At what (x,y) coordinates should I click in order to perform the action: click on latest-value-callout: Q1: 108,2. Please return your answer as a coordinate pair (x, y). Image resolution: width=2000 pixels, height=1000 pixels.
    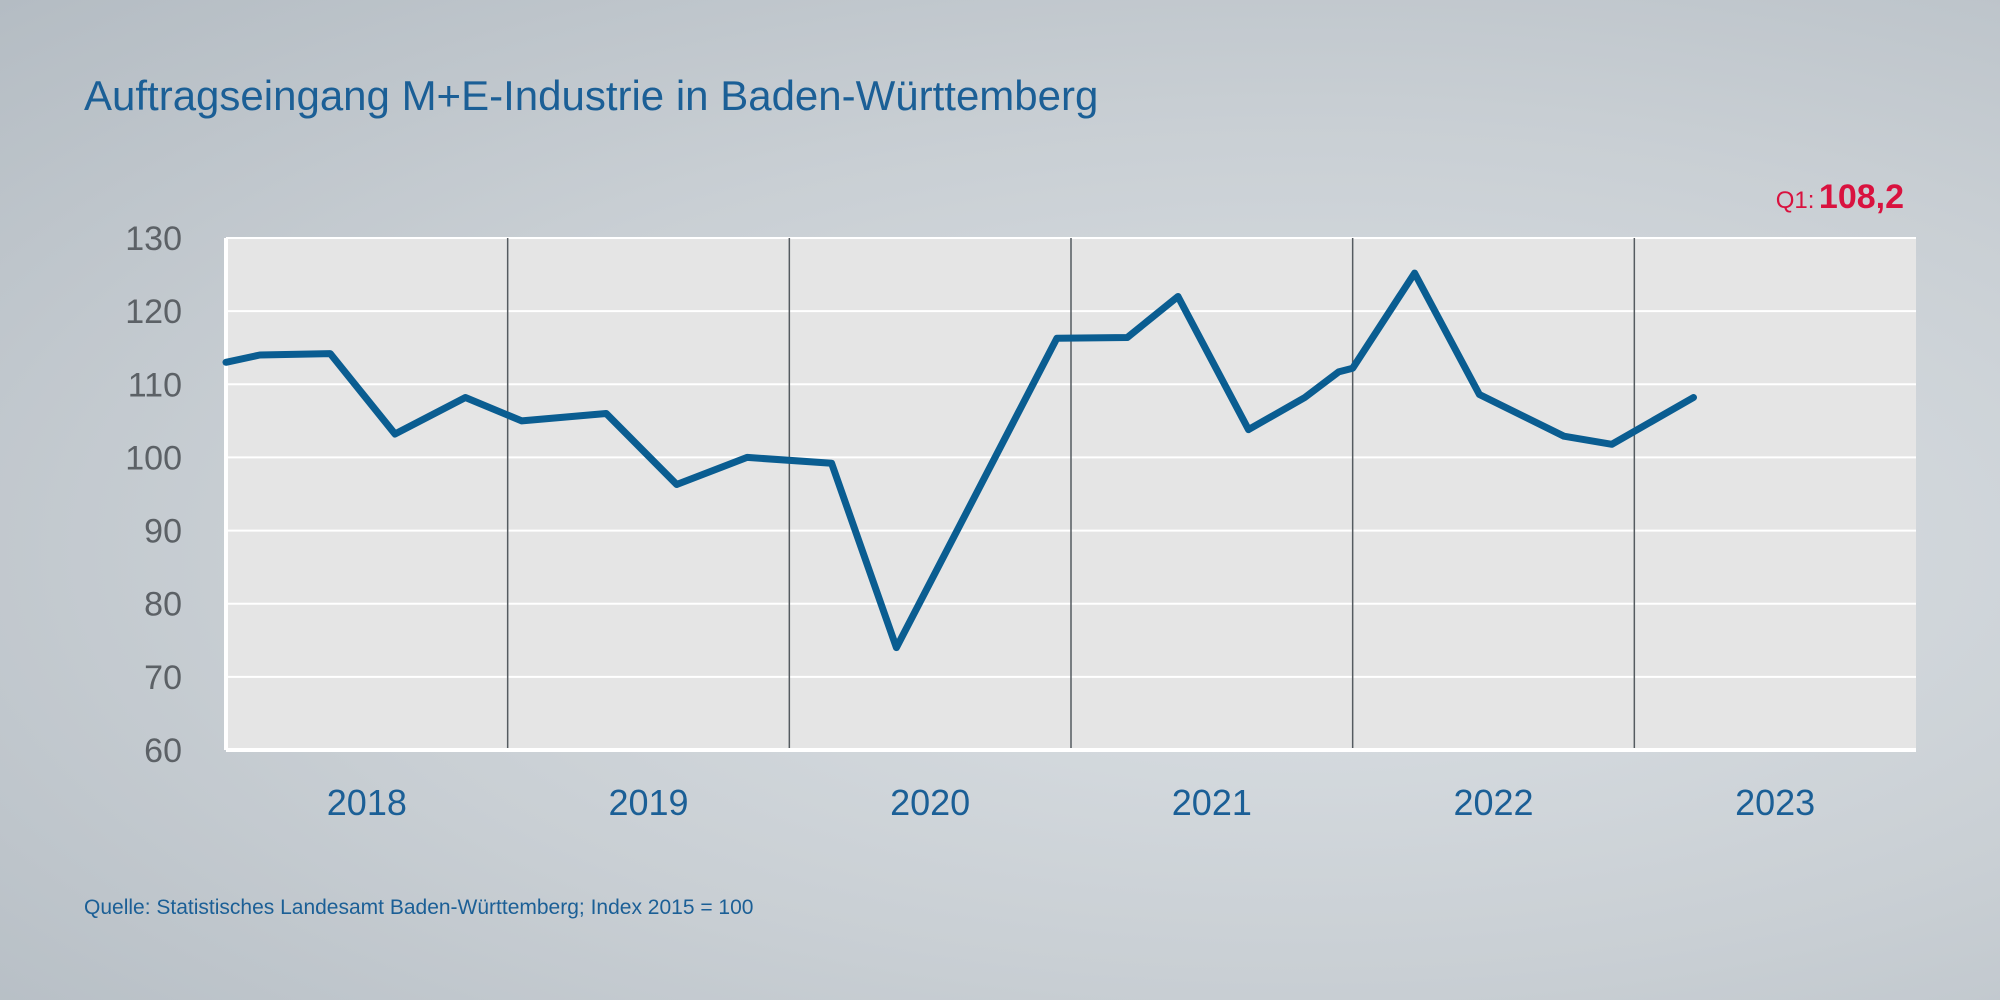
    Looking at the image, I should click on (1840, 197).